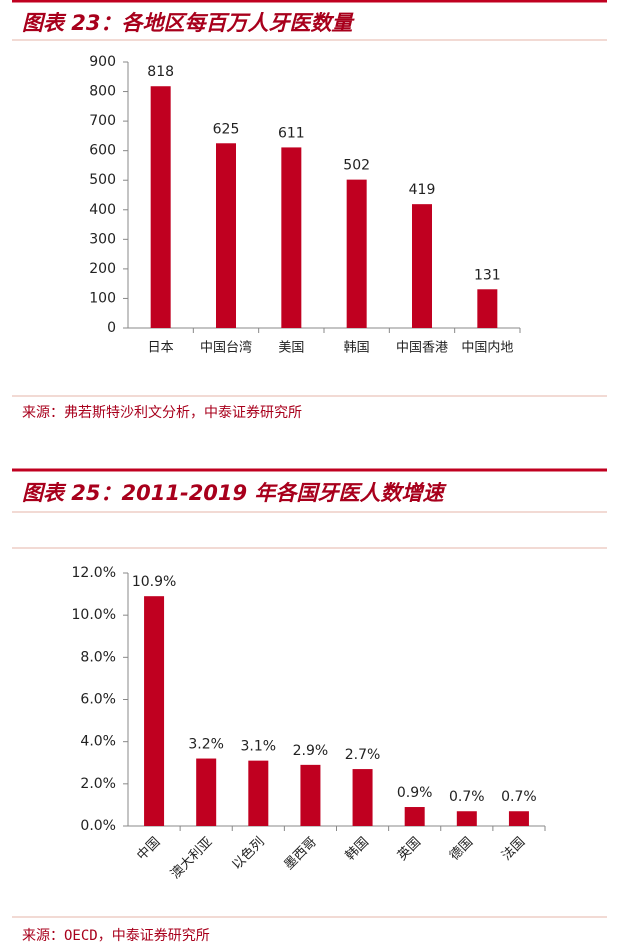 This screenshot has width=619, height=946. I want to click on source: 来源：弗若斯特沙利文分析，中泰证券研究所, so click(162, 413).